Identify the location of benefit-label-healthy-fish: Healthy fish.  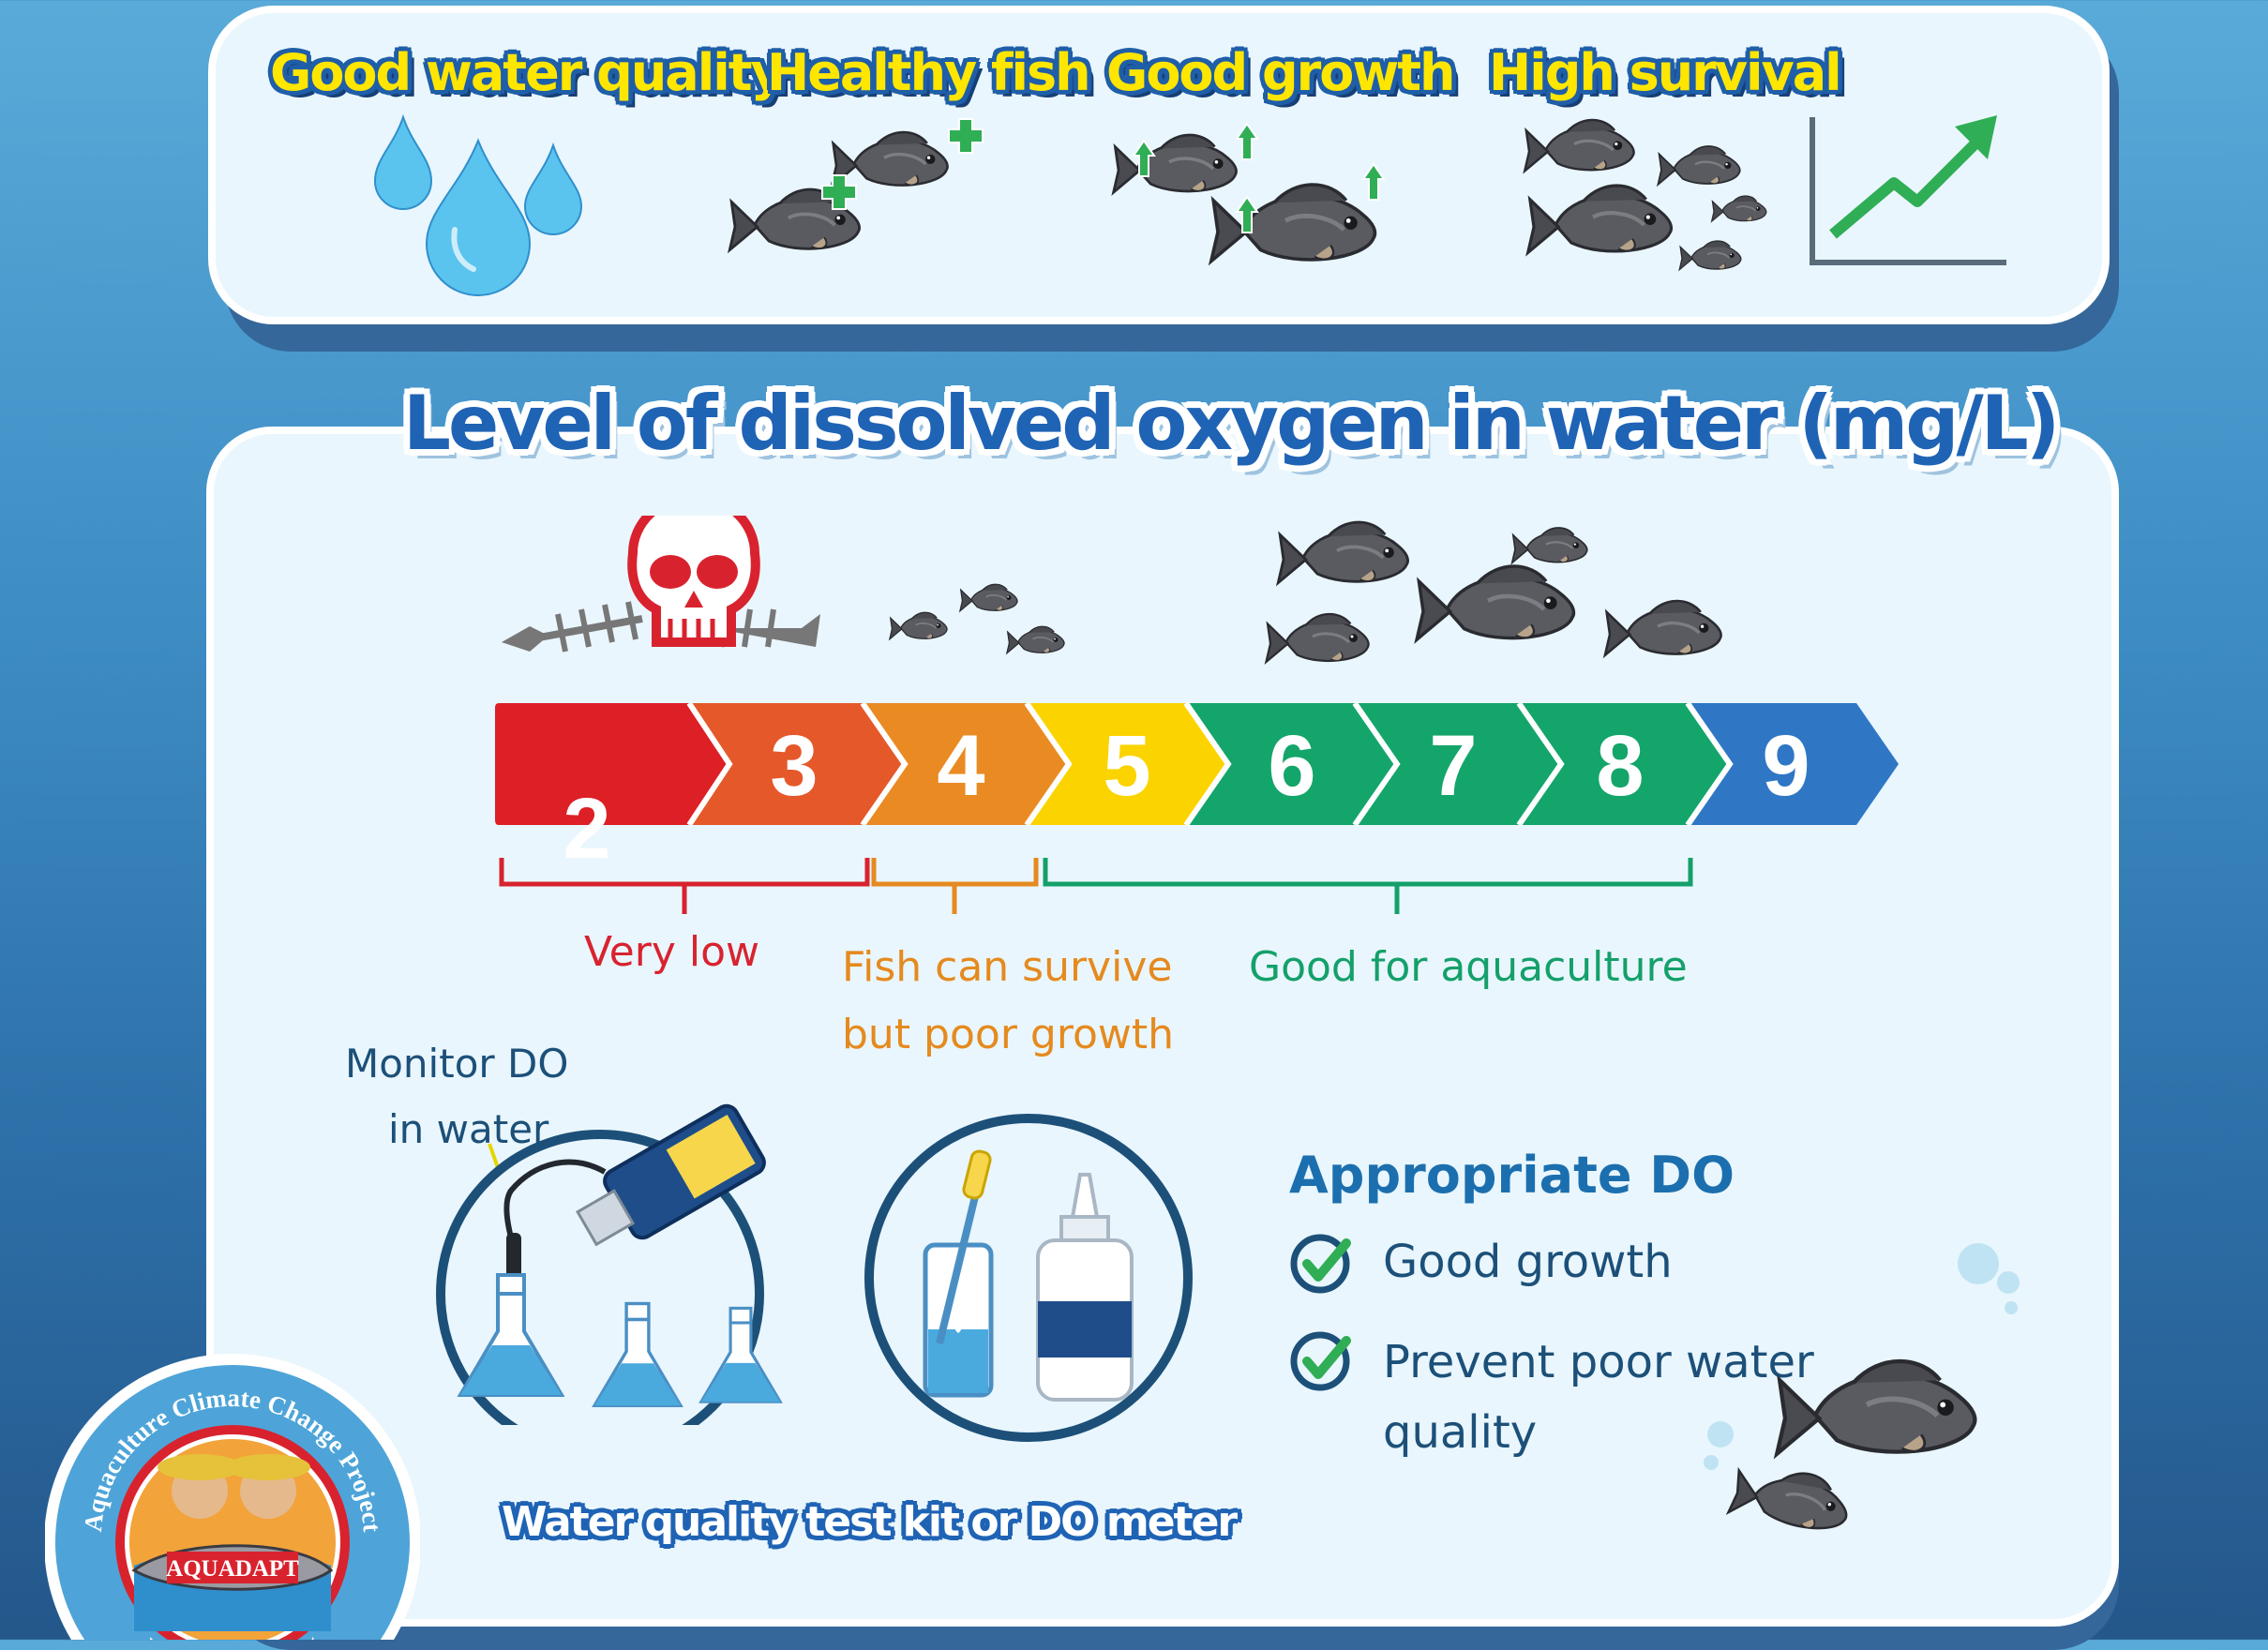
(929, 72).